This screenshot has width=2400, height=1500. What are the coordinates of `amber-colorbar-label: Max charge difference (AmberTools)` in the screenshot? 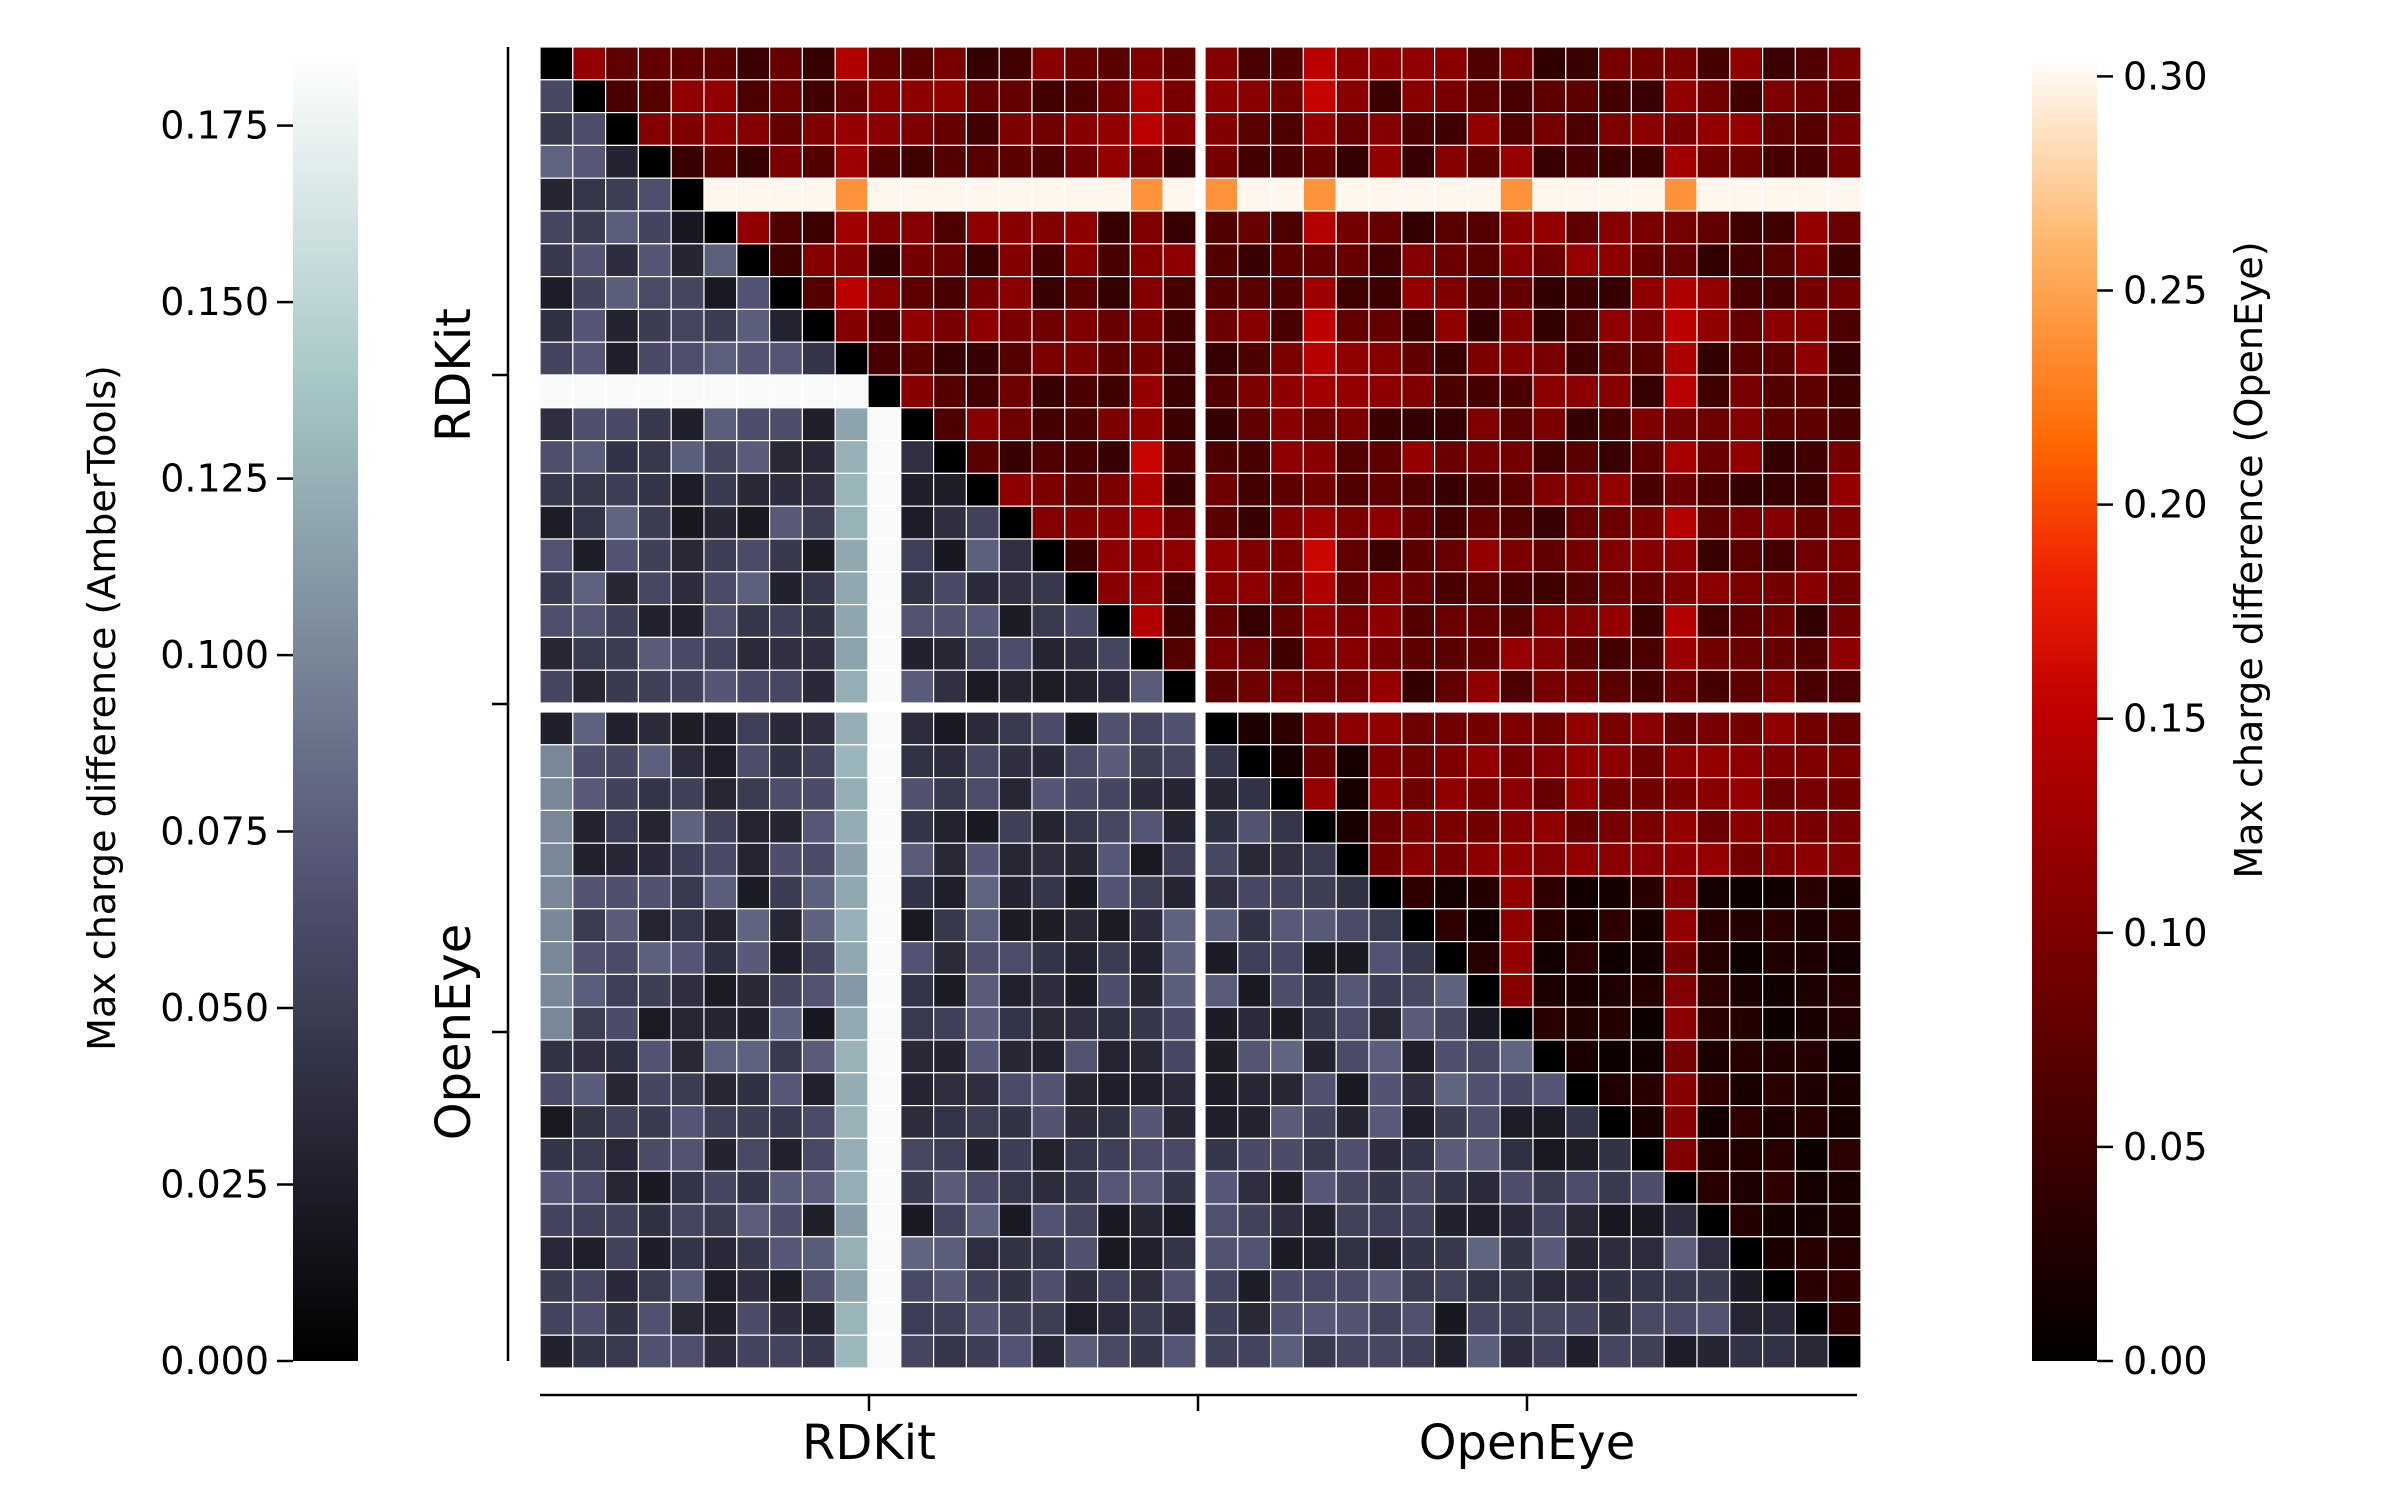 It's located at (102, 708).